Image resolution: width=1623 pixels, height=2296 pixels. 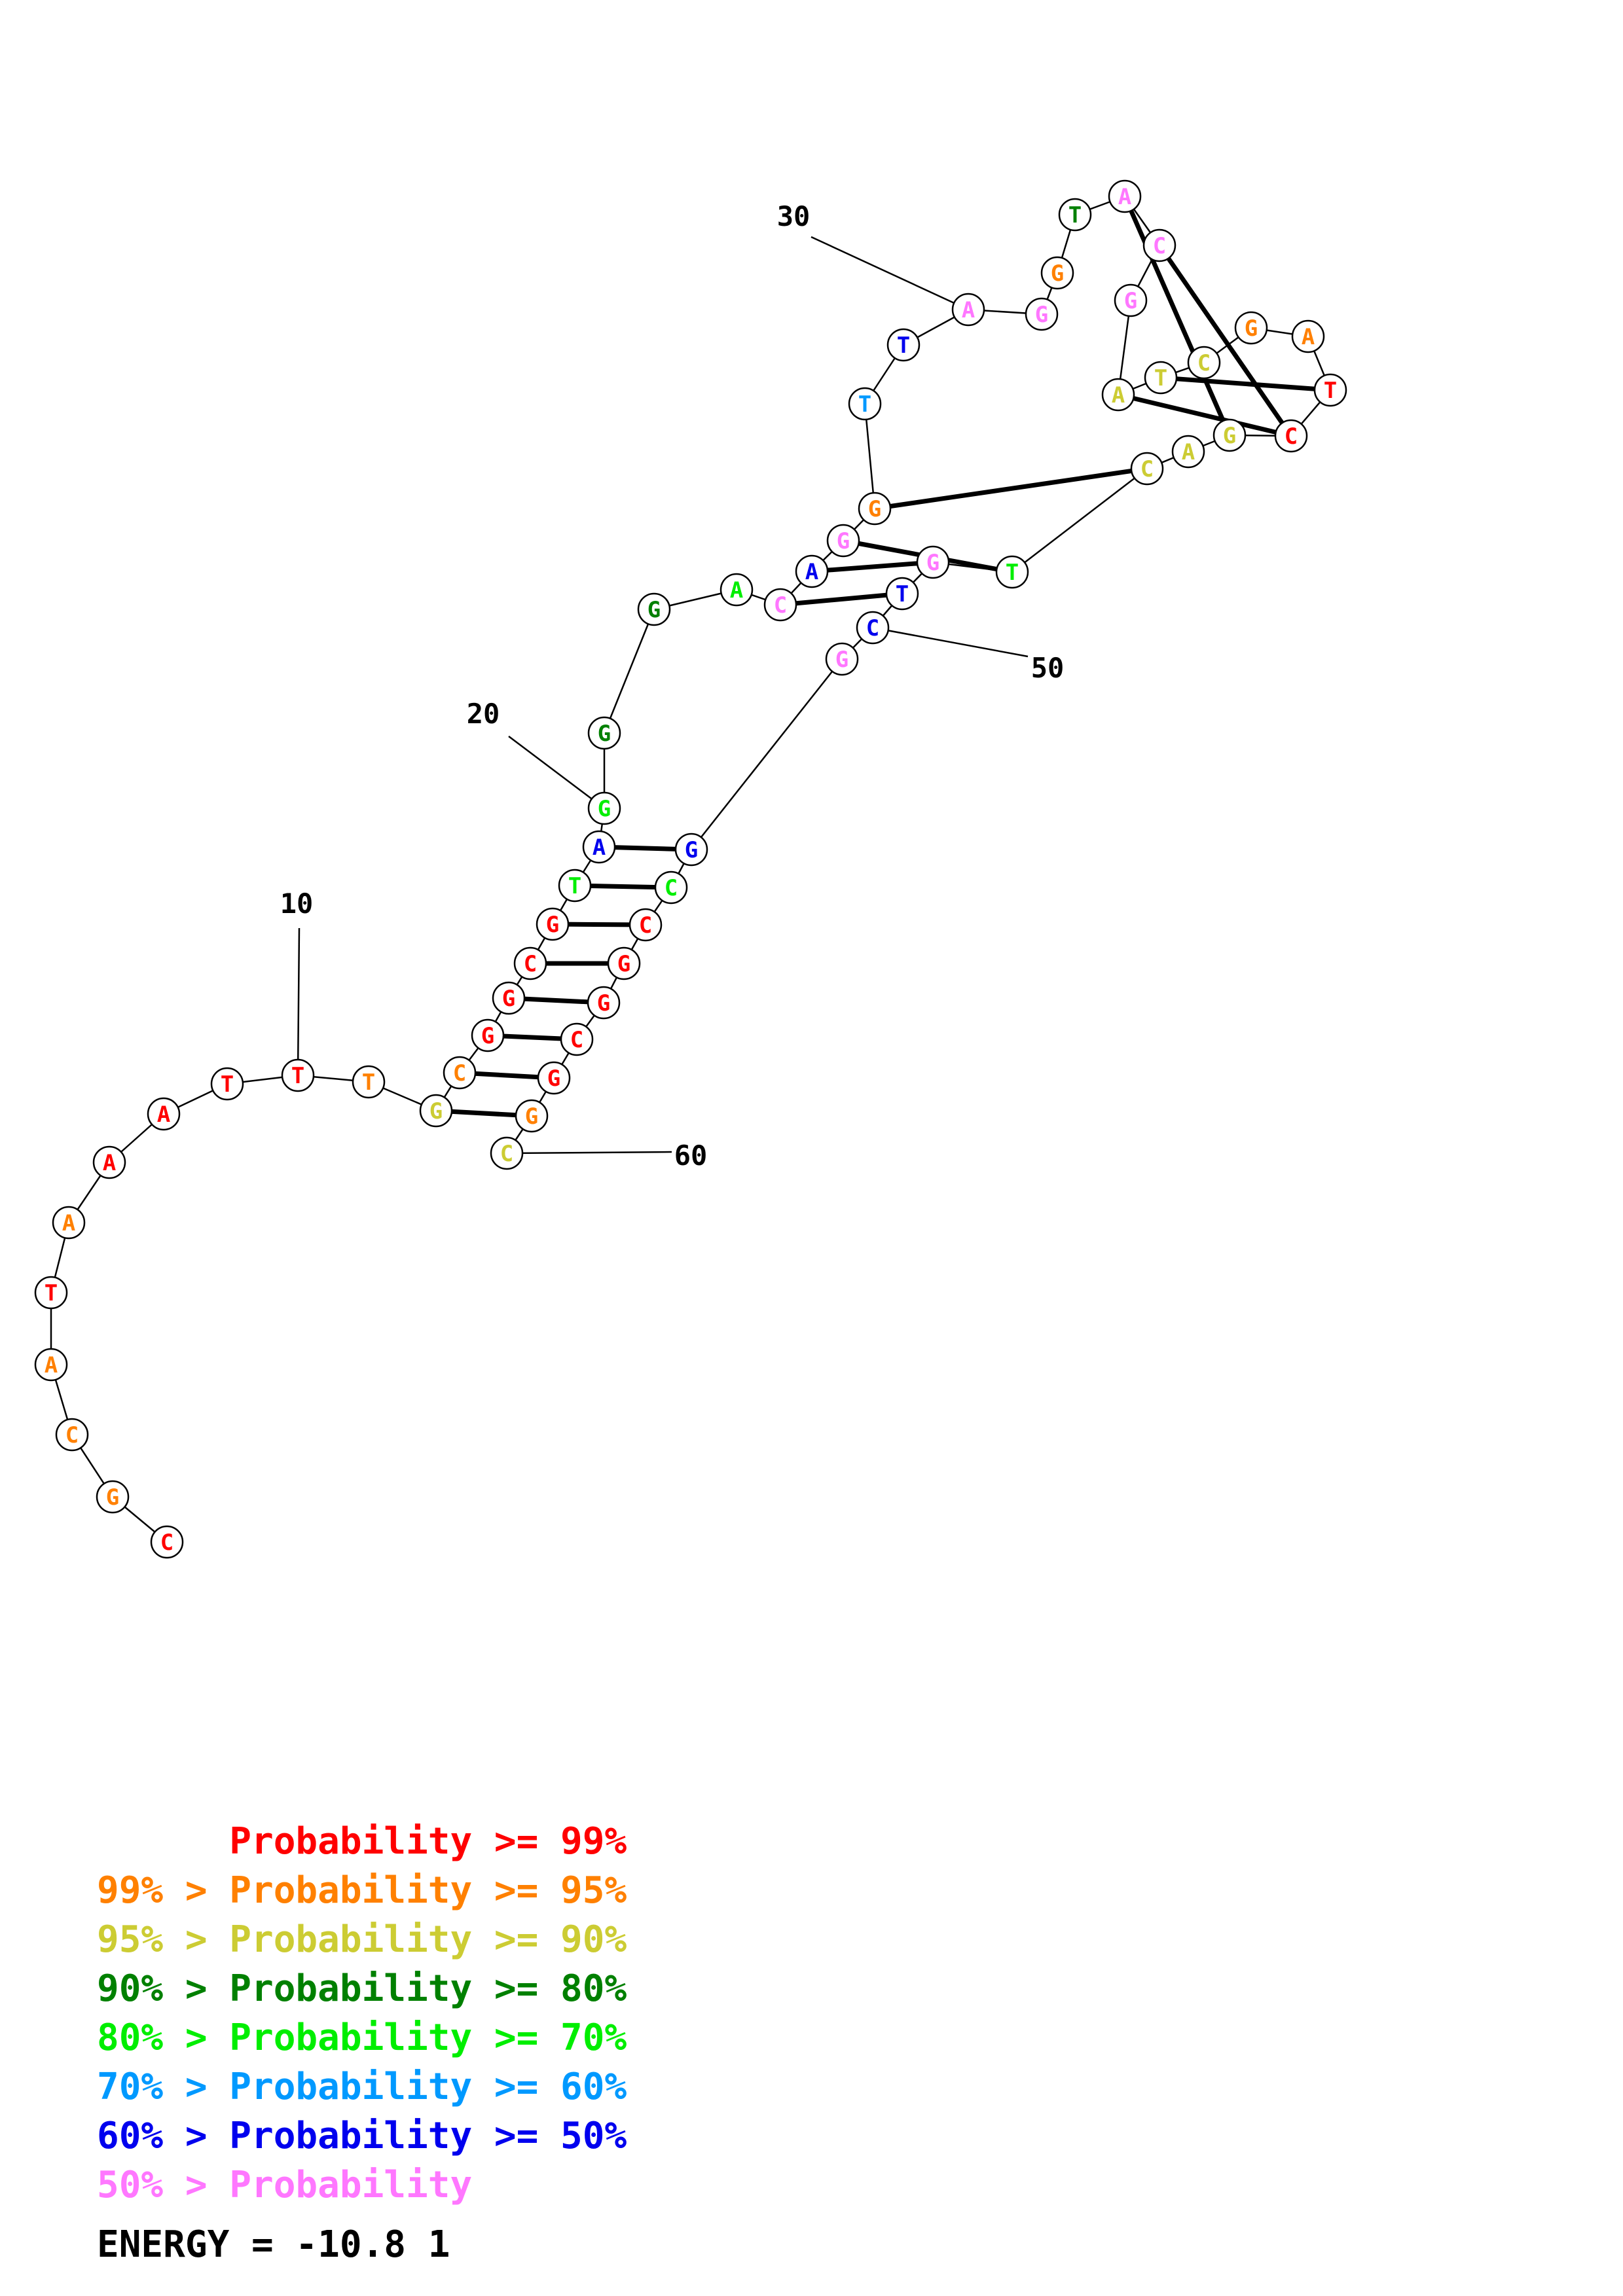 I want to click on position-label: 50, so click(x=1048, y=668).